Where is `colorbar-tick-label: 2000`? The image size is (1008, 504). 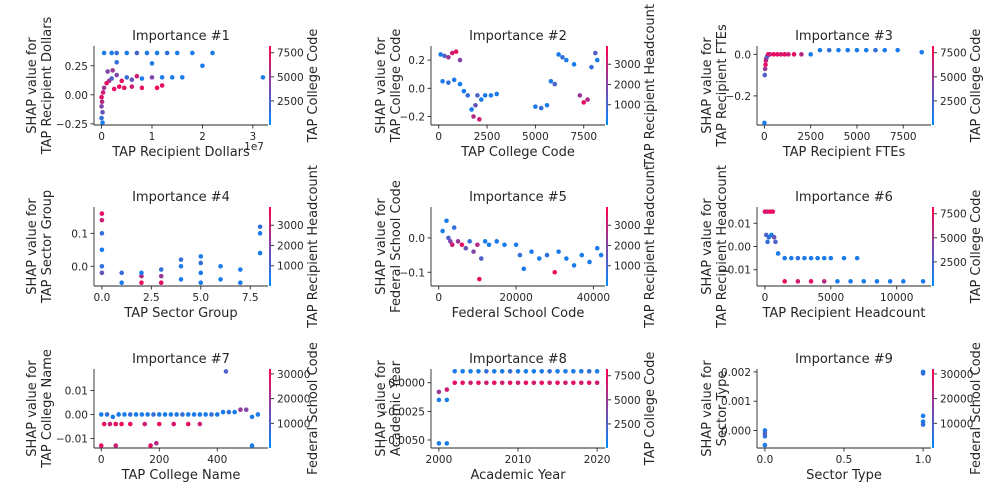 colorbar-tick-label: 2000 is located at coordinates (627, 85).